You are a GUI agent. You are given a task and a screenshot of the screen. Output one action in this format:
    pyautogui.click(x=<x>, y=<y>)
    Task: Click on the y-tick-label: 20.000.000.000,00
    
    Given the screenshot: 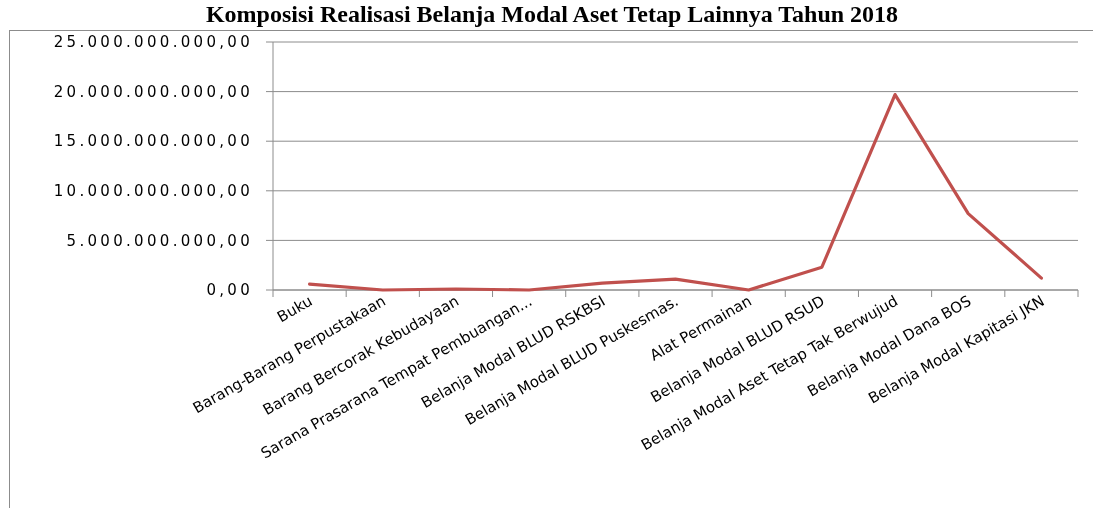 What is the action you would take?
    pyautogui.click(x=153, y=91)
    